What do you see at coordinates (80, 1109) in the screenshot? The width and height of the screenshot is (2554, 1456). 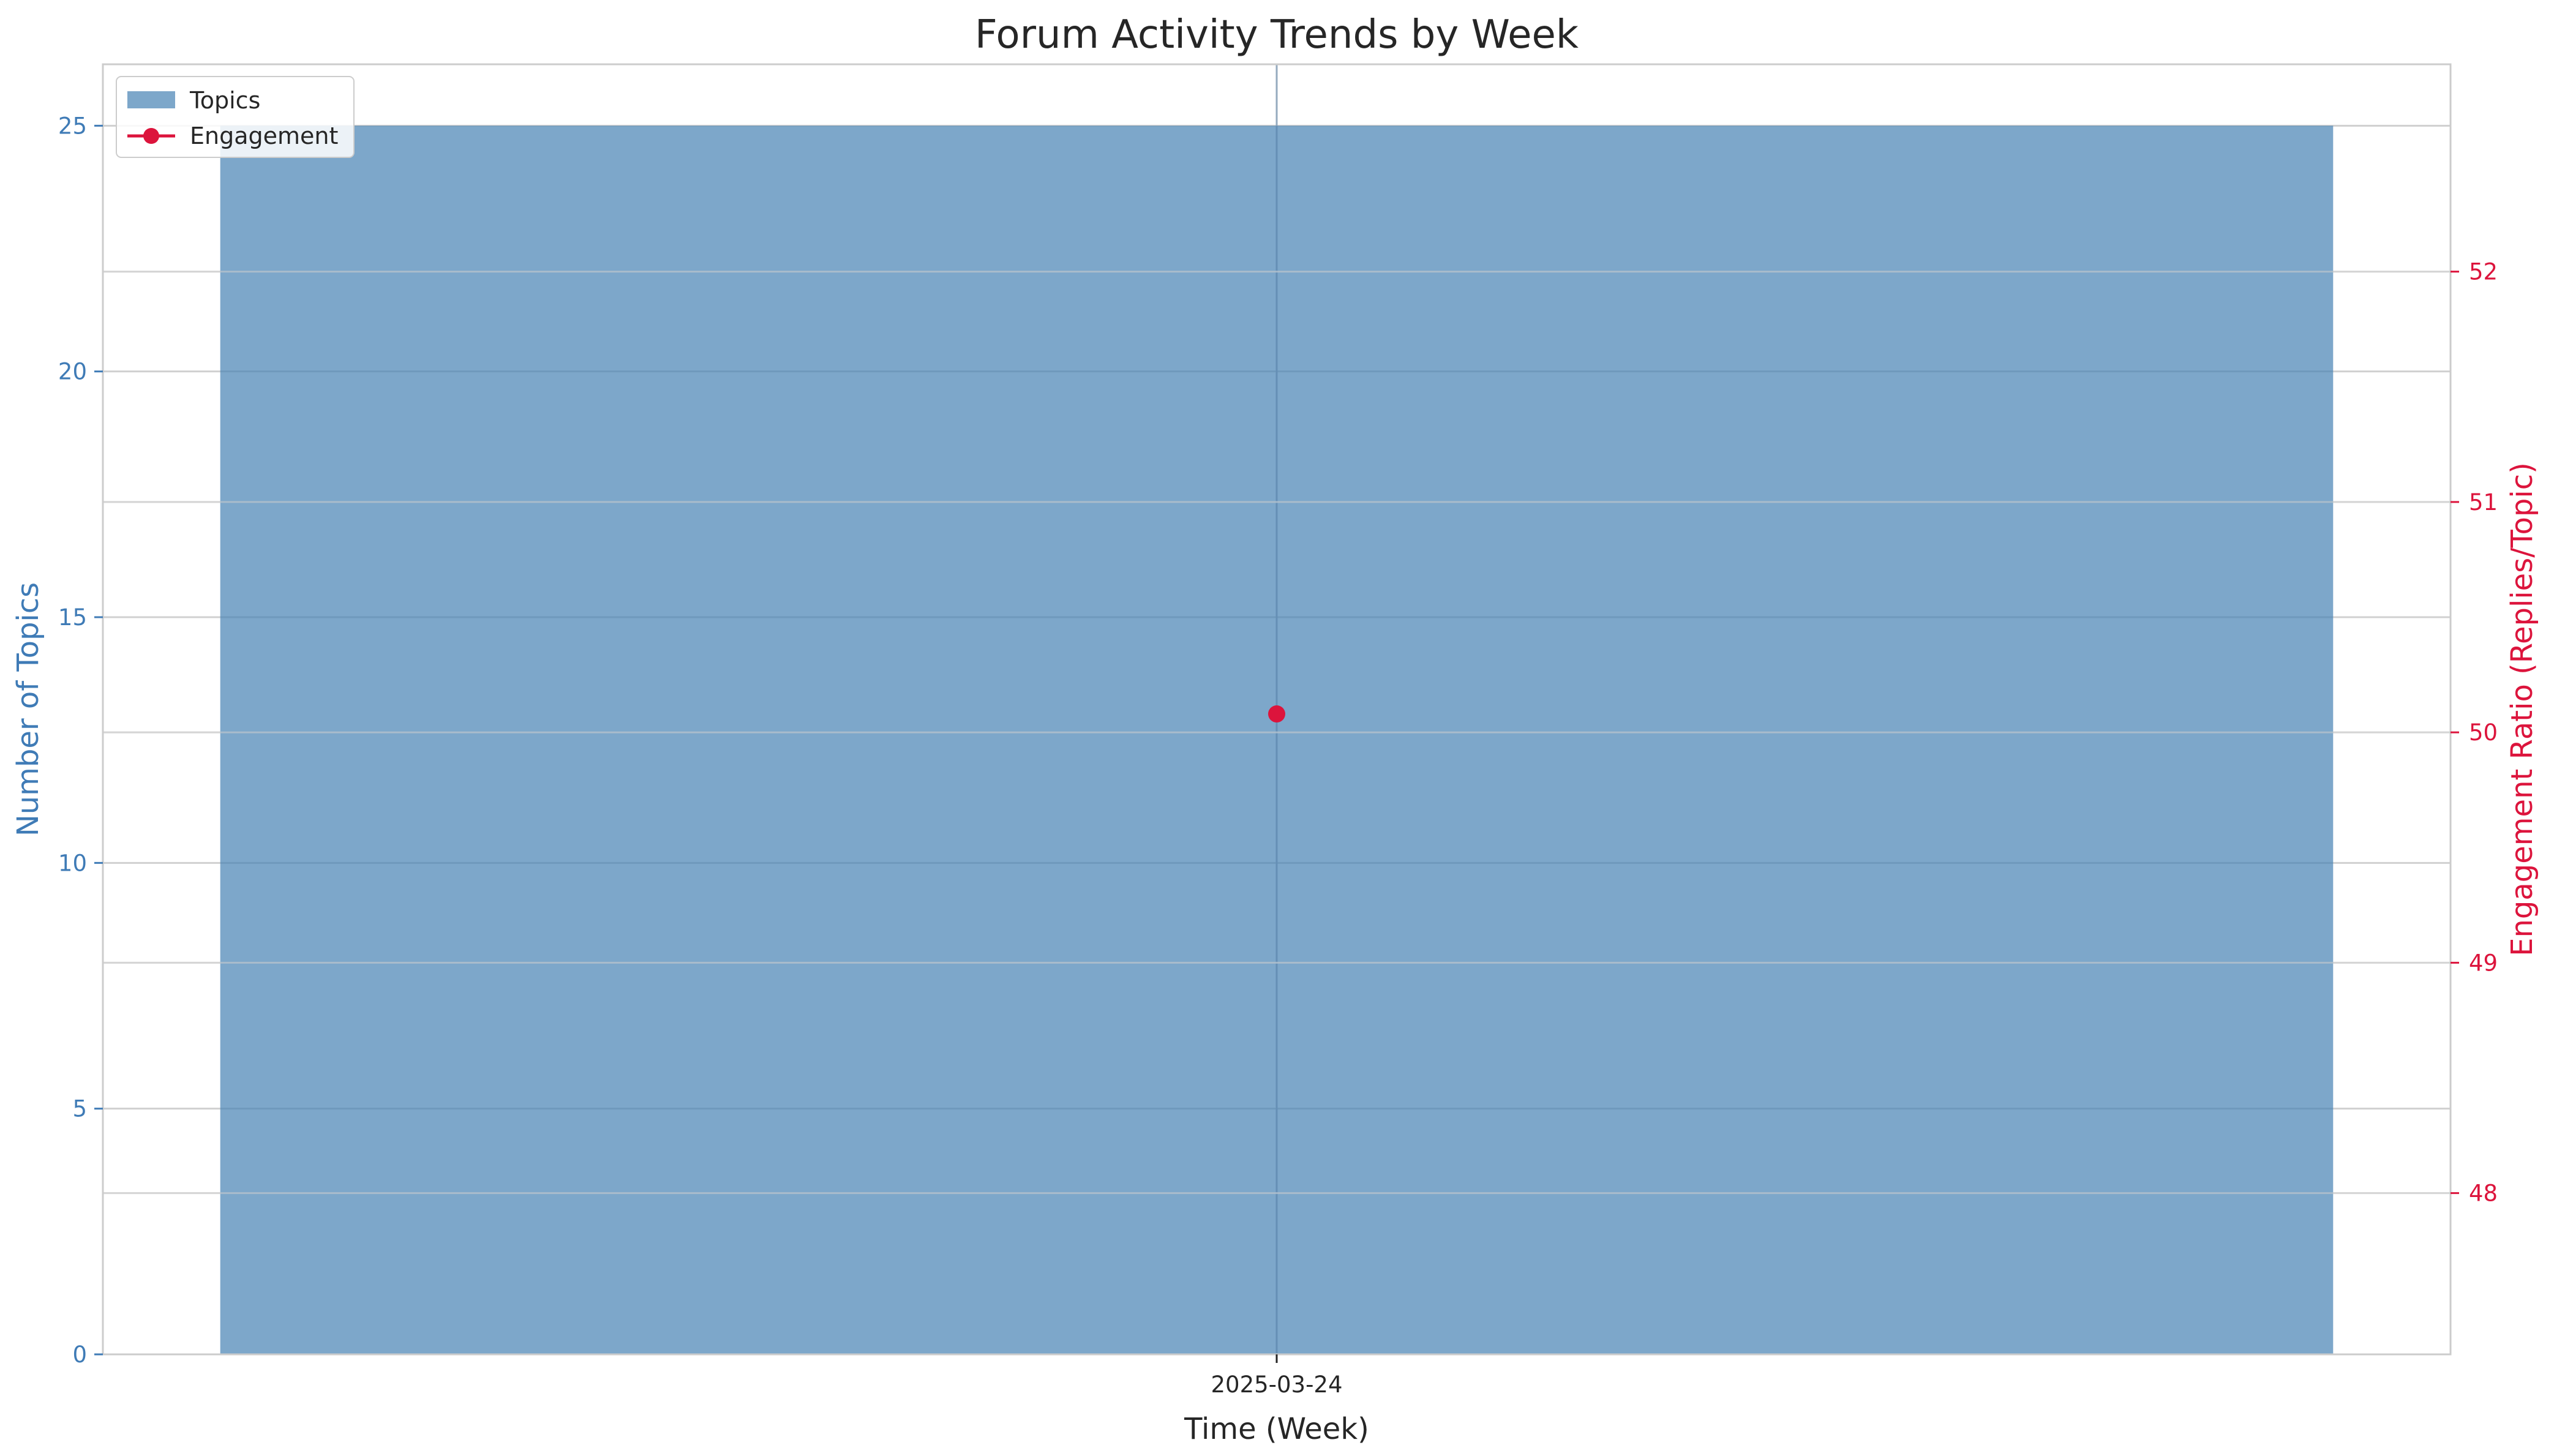 I see `y-left-tick-label: 5` at bounding box center [80, 1109].